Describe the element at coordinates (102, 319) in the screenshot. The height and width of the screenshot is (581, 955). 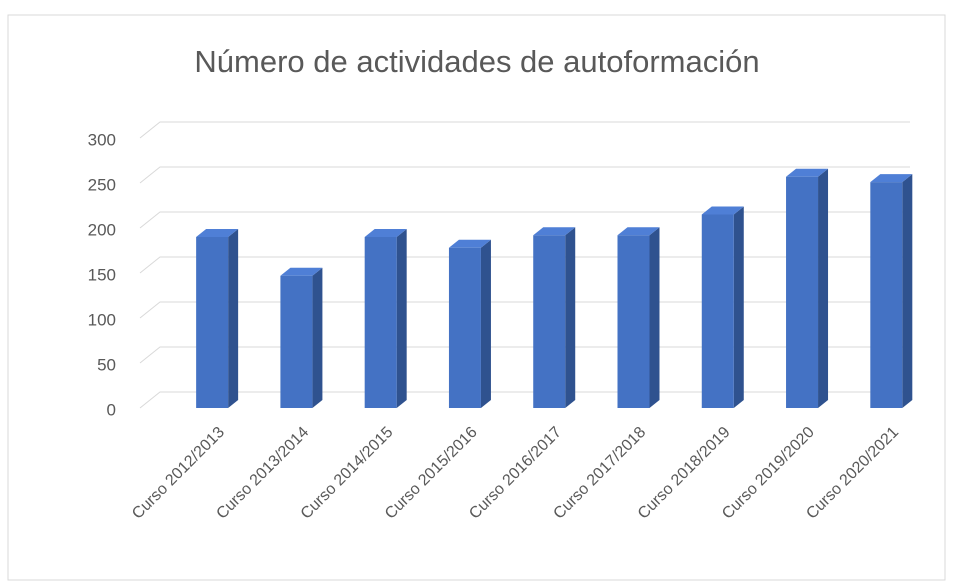
I see `y-tick-label: 100` at that location.